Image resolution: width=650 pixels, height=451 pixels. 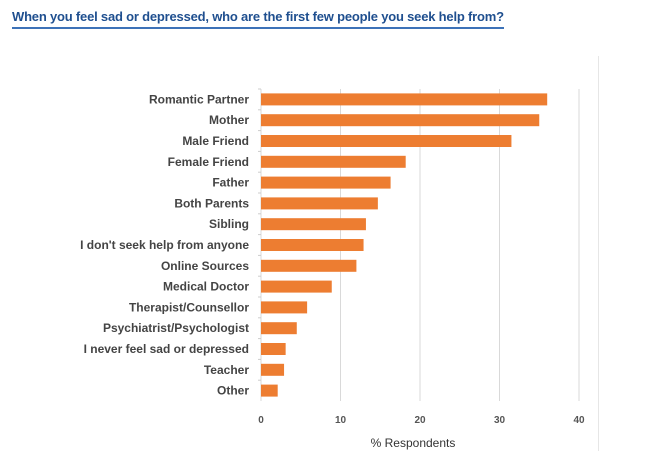 What do you see at coordinates (230, 183) in the screenshot?
I see `category-label: Father` at bounding box center [230, 183].